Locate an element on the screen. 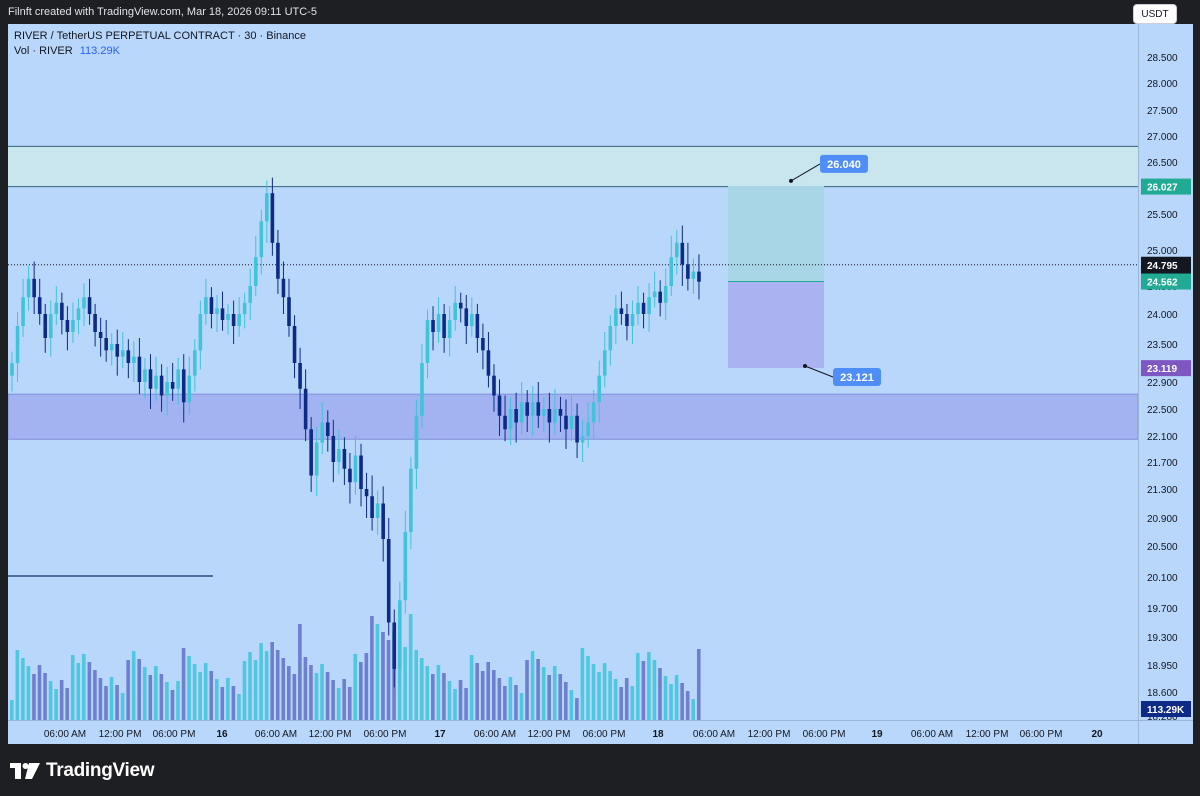 This screenshot has height=796, width=1200. price-tick-label: 22.900 is located at coordinates (1162, 383).